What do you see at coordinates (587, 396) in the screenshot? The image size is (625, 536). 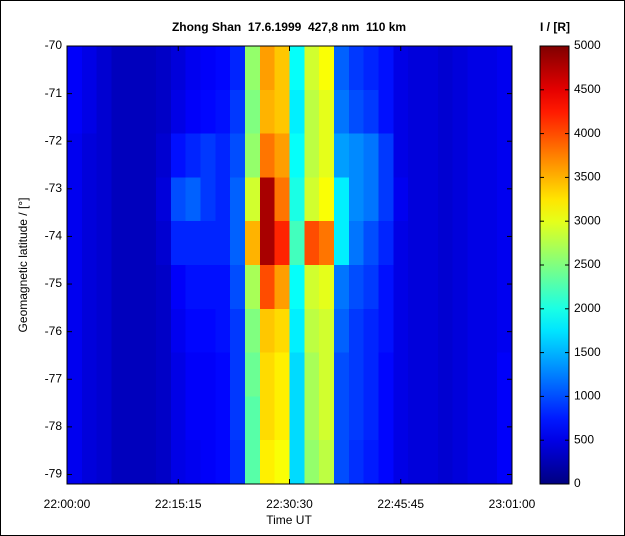 I see `colorbar-tick-label: 1000` at bounding box center [587, 396].